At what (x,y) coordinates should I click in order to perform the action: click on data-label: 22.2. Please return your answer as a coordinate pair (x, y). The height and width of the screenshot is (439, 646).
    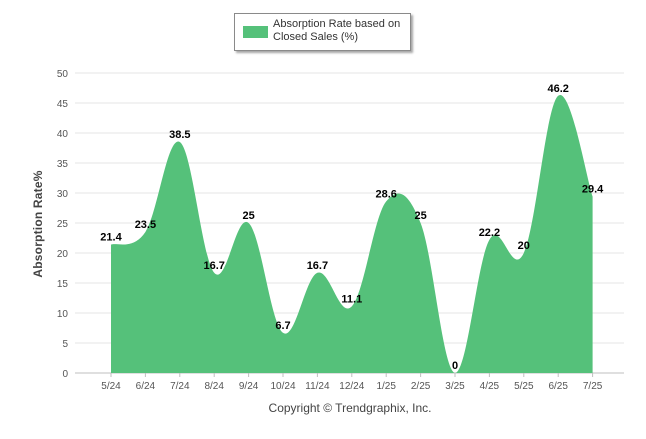
    Looking at the image, I should click on (489, 233).